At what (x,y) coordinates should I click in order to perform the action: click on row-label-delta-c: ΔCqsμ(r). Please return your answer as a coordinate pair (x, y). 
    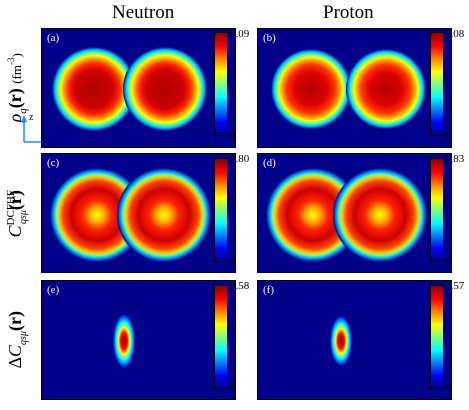
    Looking at the image, I should click on (17, 340).